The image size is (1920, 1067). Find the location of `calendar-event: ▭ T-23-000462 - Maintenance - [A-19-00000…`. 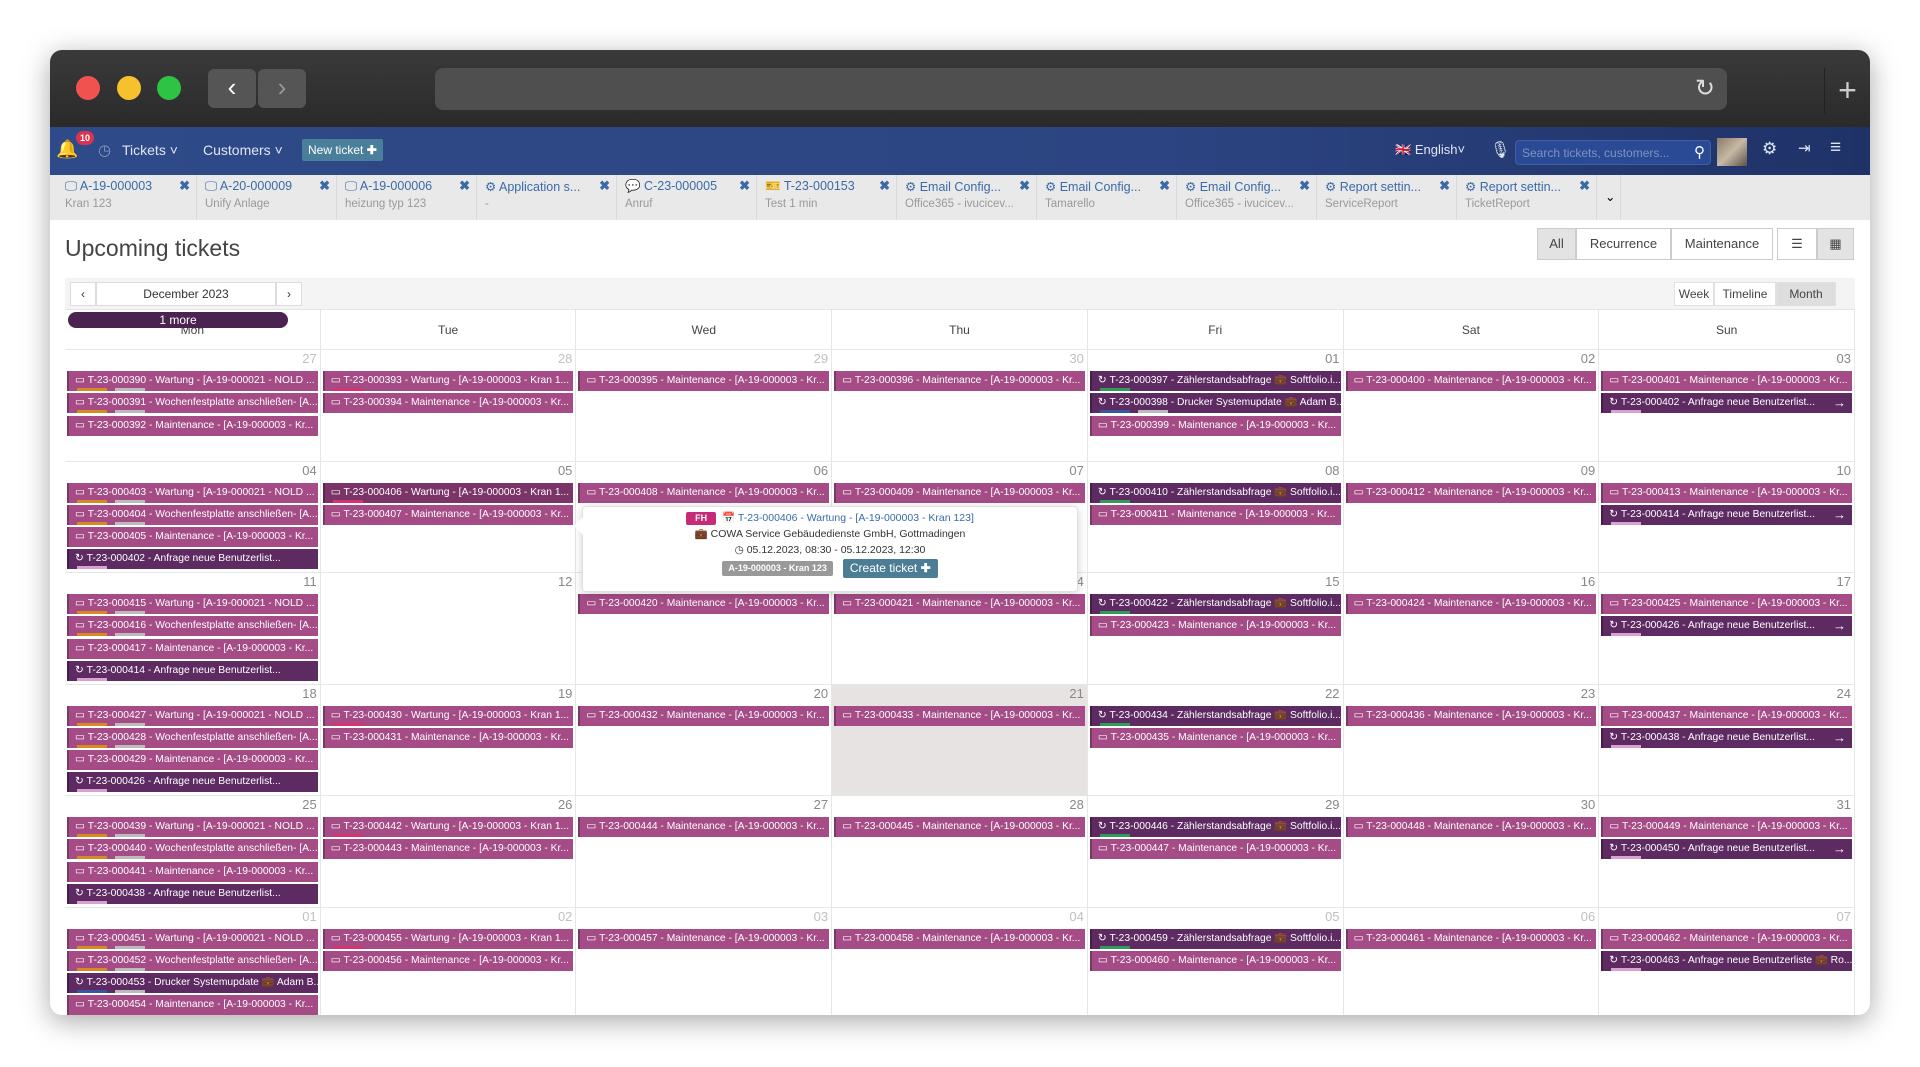

calendar-event: ▭ T-23-000462 - Maintenance - [A-19-00000… is located at coordinates (1726, 938).